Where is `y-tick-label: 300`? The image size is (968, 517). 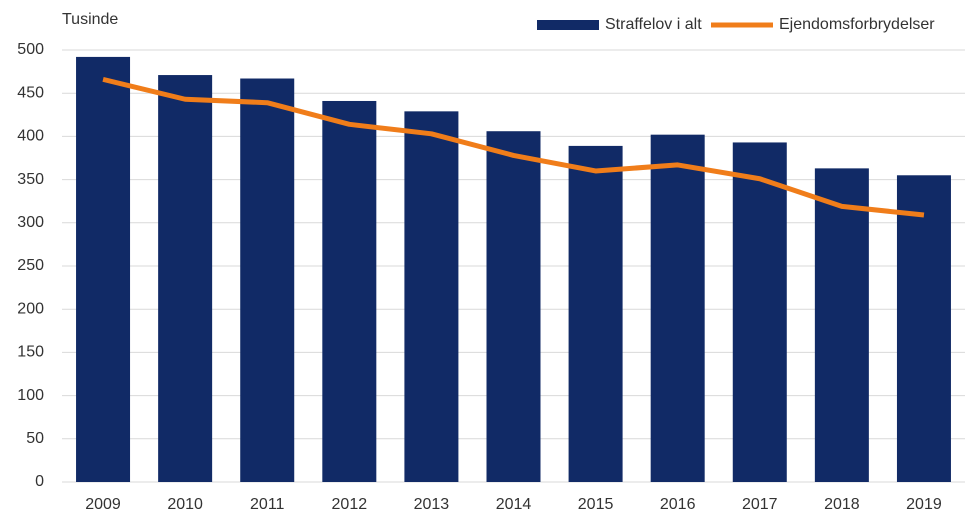
y-tick-label: 300 is located at coordinates (30, 222).